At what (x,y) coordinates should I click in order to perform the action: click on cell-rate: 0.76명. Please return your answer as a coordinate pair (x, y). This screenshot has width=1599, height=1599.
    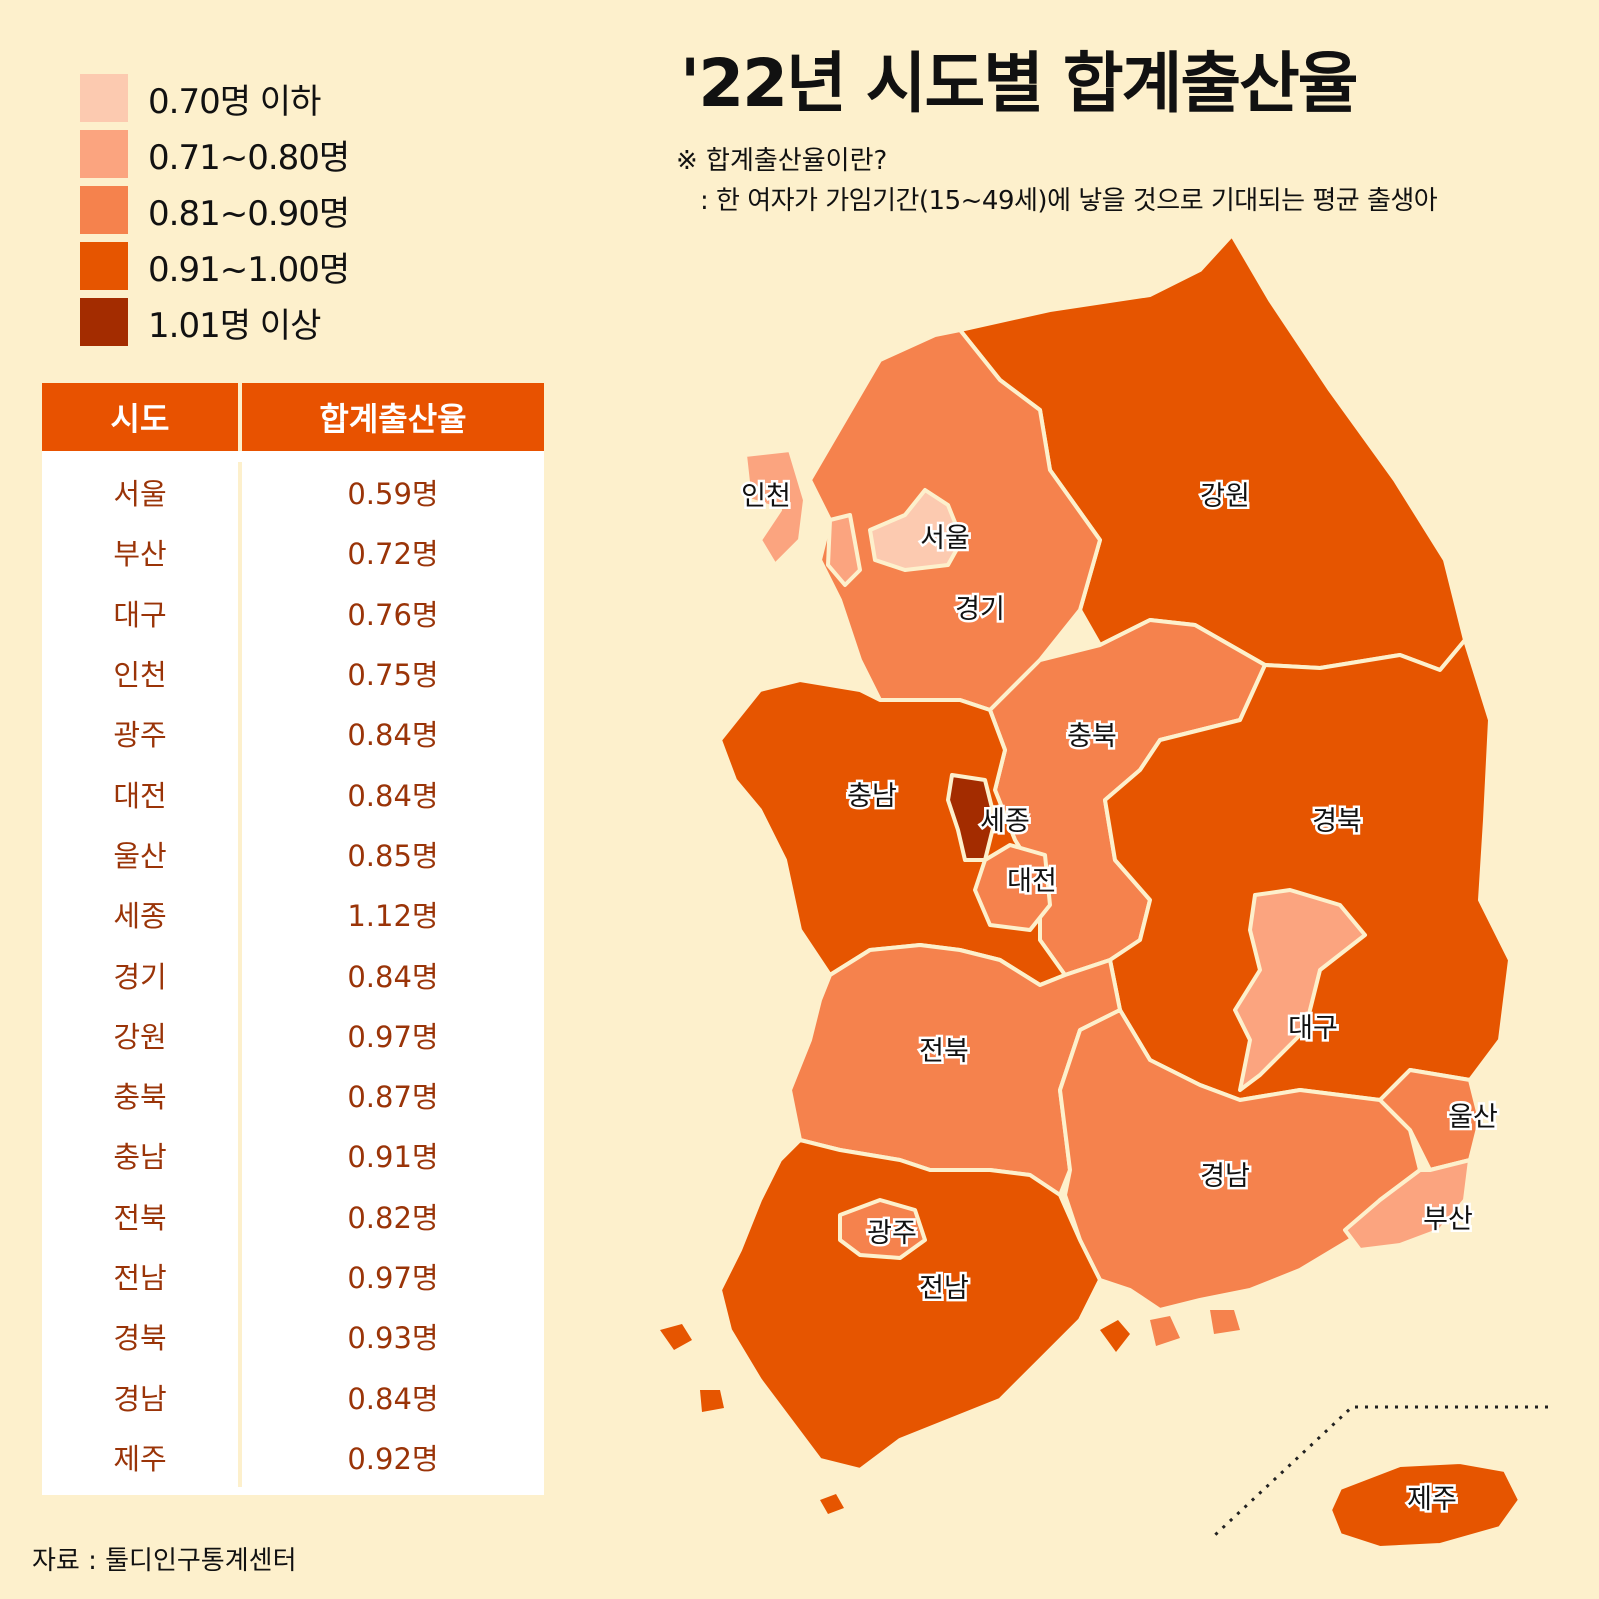
    Looking at the image, I should click on (391, 612).